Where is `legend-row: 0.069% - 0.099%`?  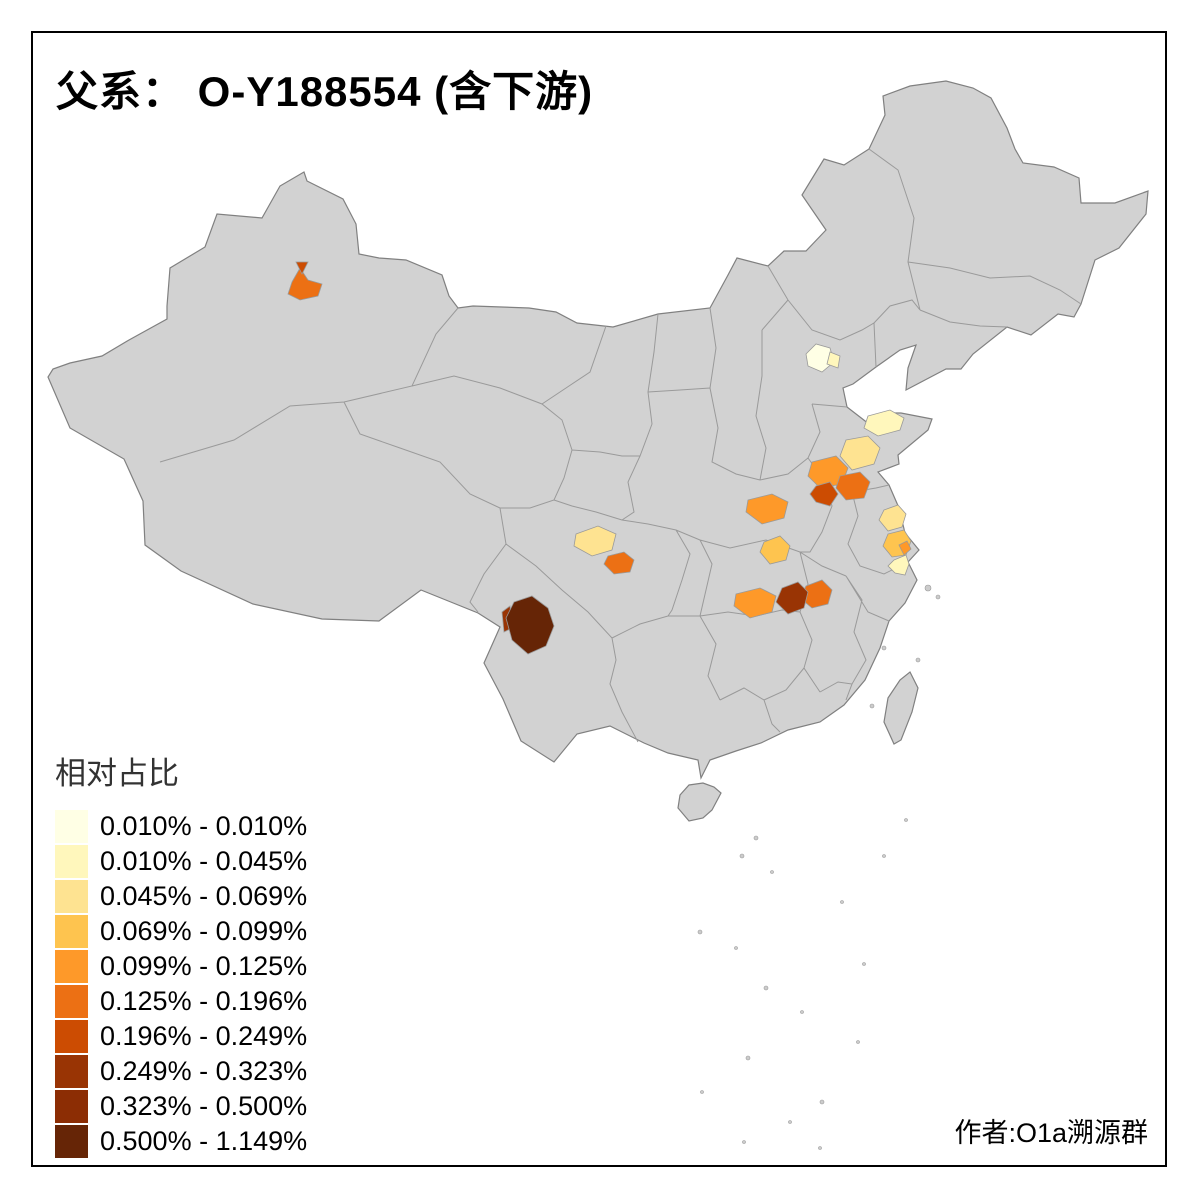
legend-row: 0.069% - 0.099% is located at coordinates (181, 931).